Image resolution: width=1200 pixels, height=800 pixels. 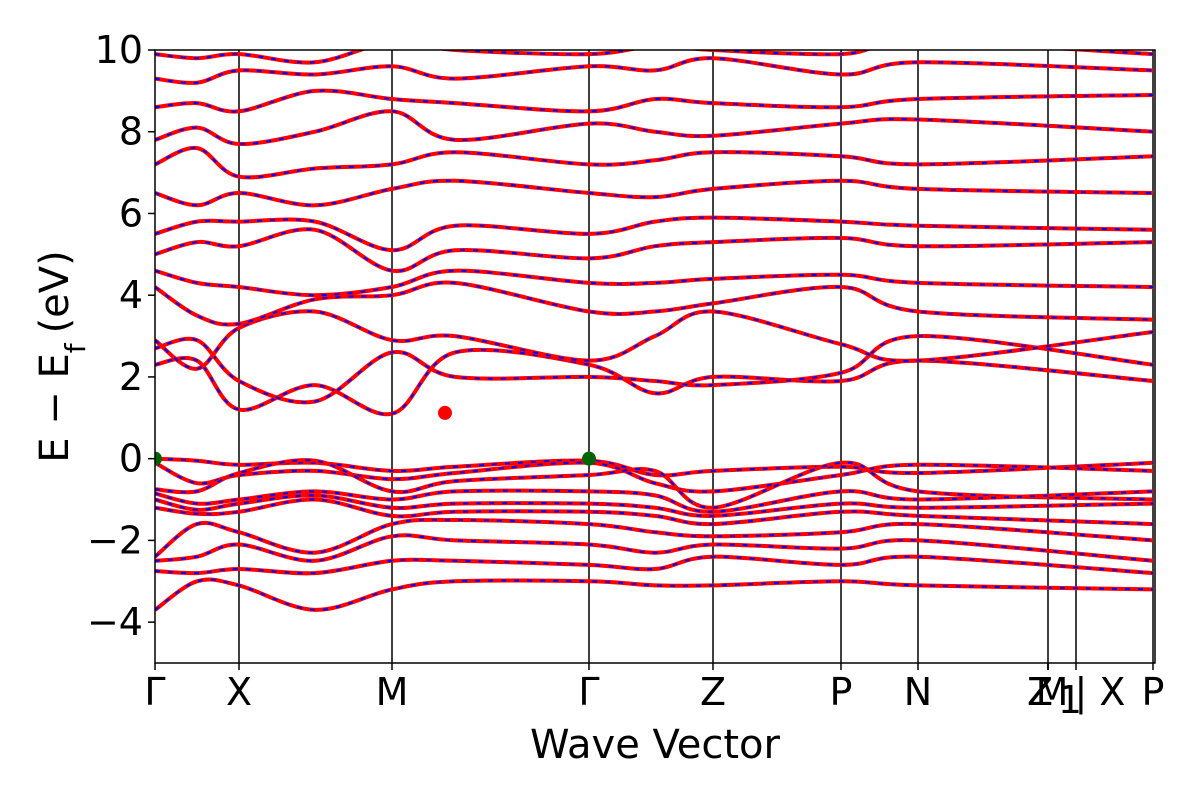 What do you see at coordinates (375, 435) in the screenshot?
I see `band-edge-markers` at bounding box center [375, 435].